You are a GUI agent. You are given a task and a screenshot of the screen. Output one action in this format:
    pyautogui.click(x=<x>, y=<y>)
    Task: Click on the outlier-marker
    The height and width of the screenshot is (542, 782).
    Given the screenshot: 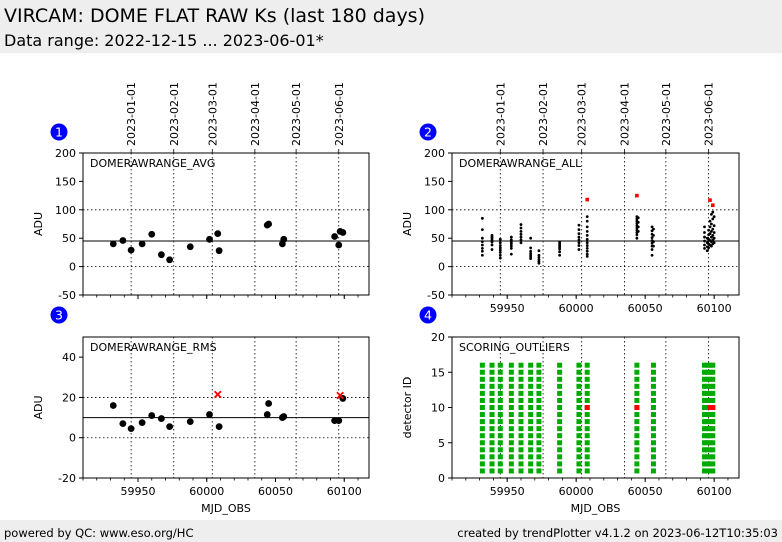 What is the action you would take?
    pyautogui.click(x=713, y=407)
    